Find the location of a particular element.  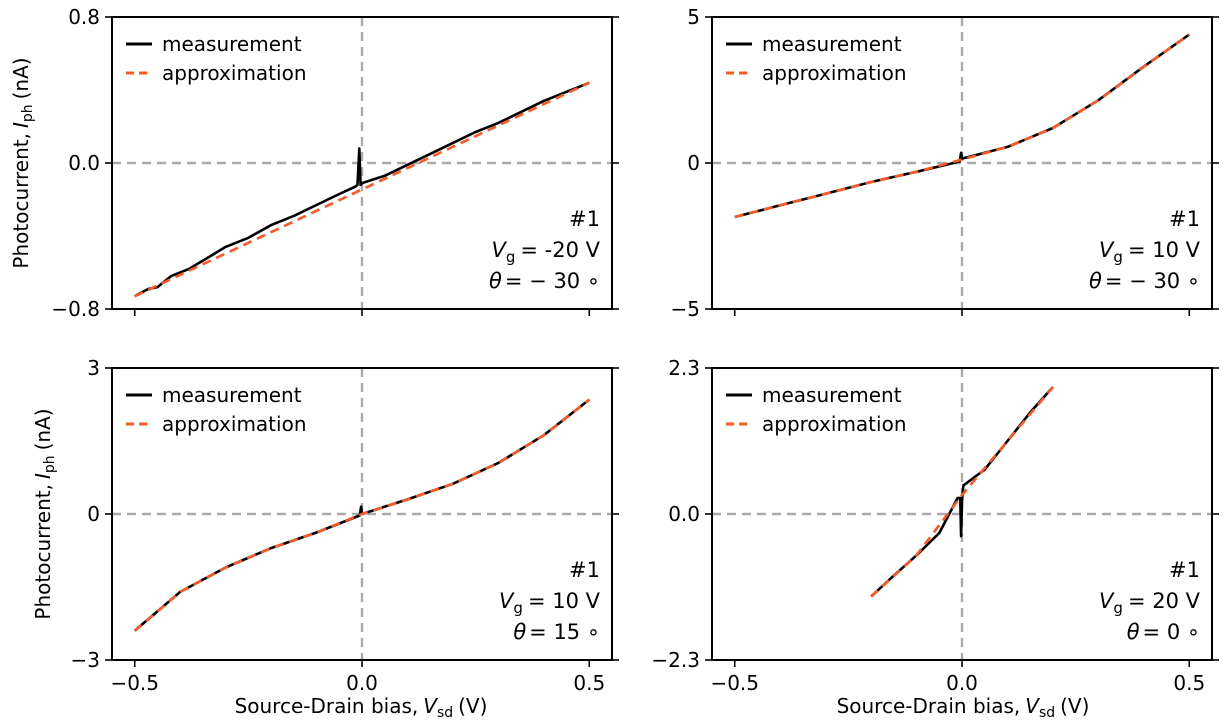

annotation-gate-voltage: Vg = -20 V is located at coordinates (545, 252).